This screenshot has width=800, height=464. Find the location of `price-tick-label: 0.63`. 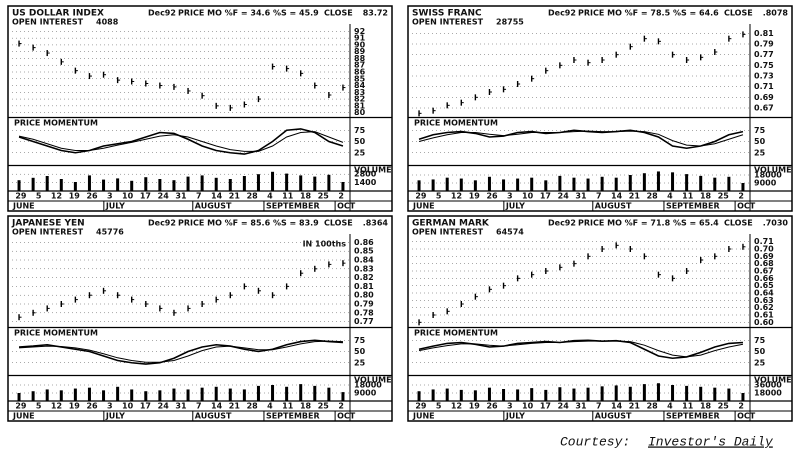

price-tick-label: 0.63 is located at coordinates (764, 300).